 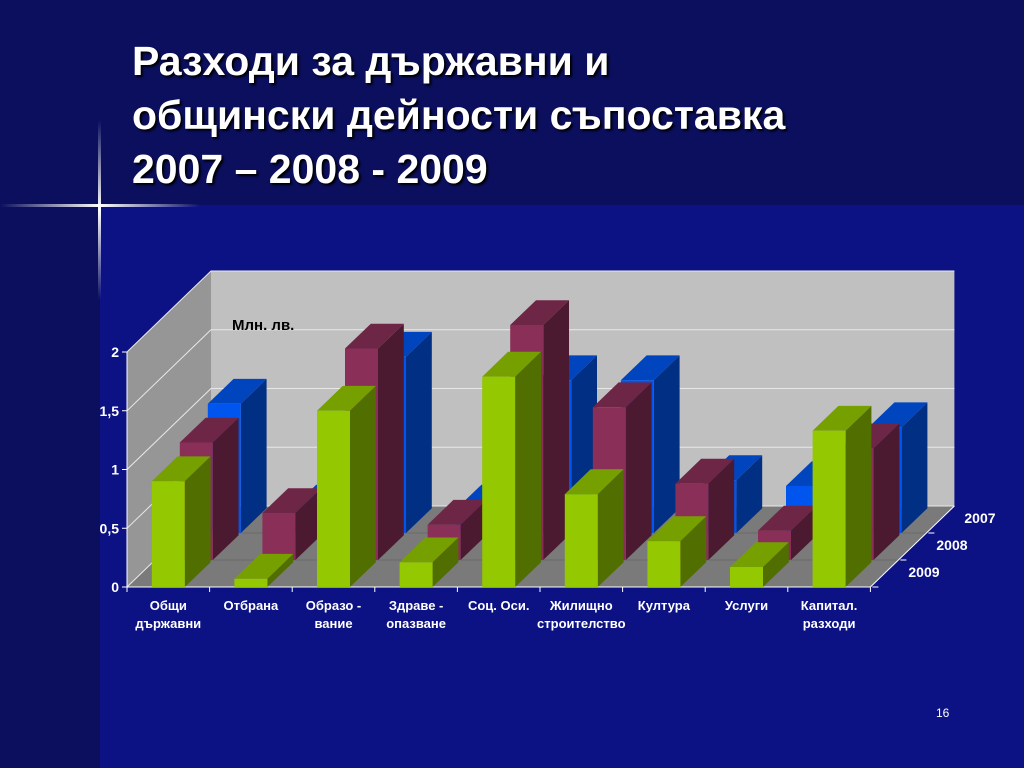 I want to click on unit-label: Млн. лв., so click(x=263, y=325).